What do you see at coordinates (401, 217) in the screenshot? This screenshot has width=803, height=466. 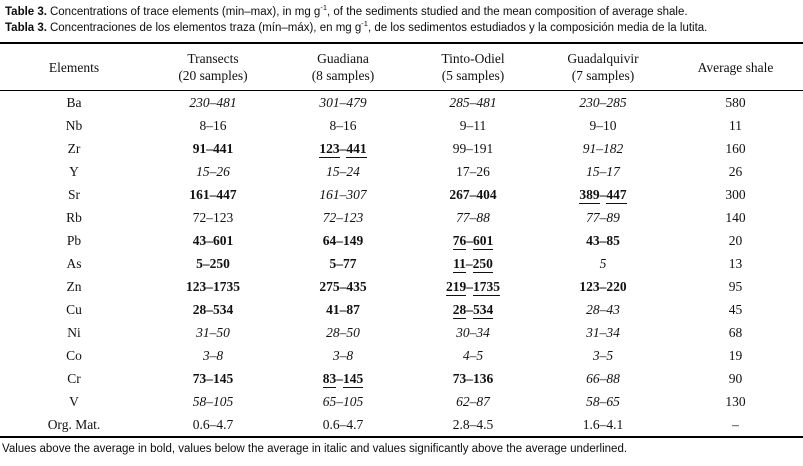 I see `table-row: Rb 72–123 72–123 77–88 77–89 140` at bounding box center [401, 217].